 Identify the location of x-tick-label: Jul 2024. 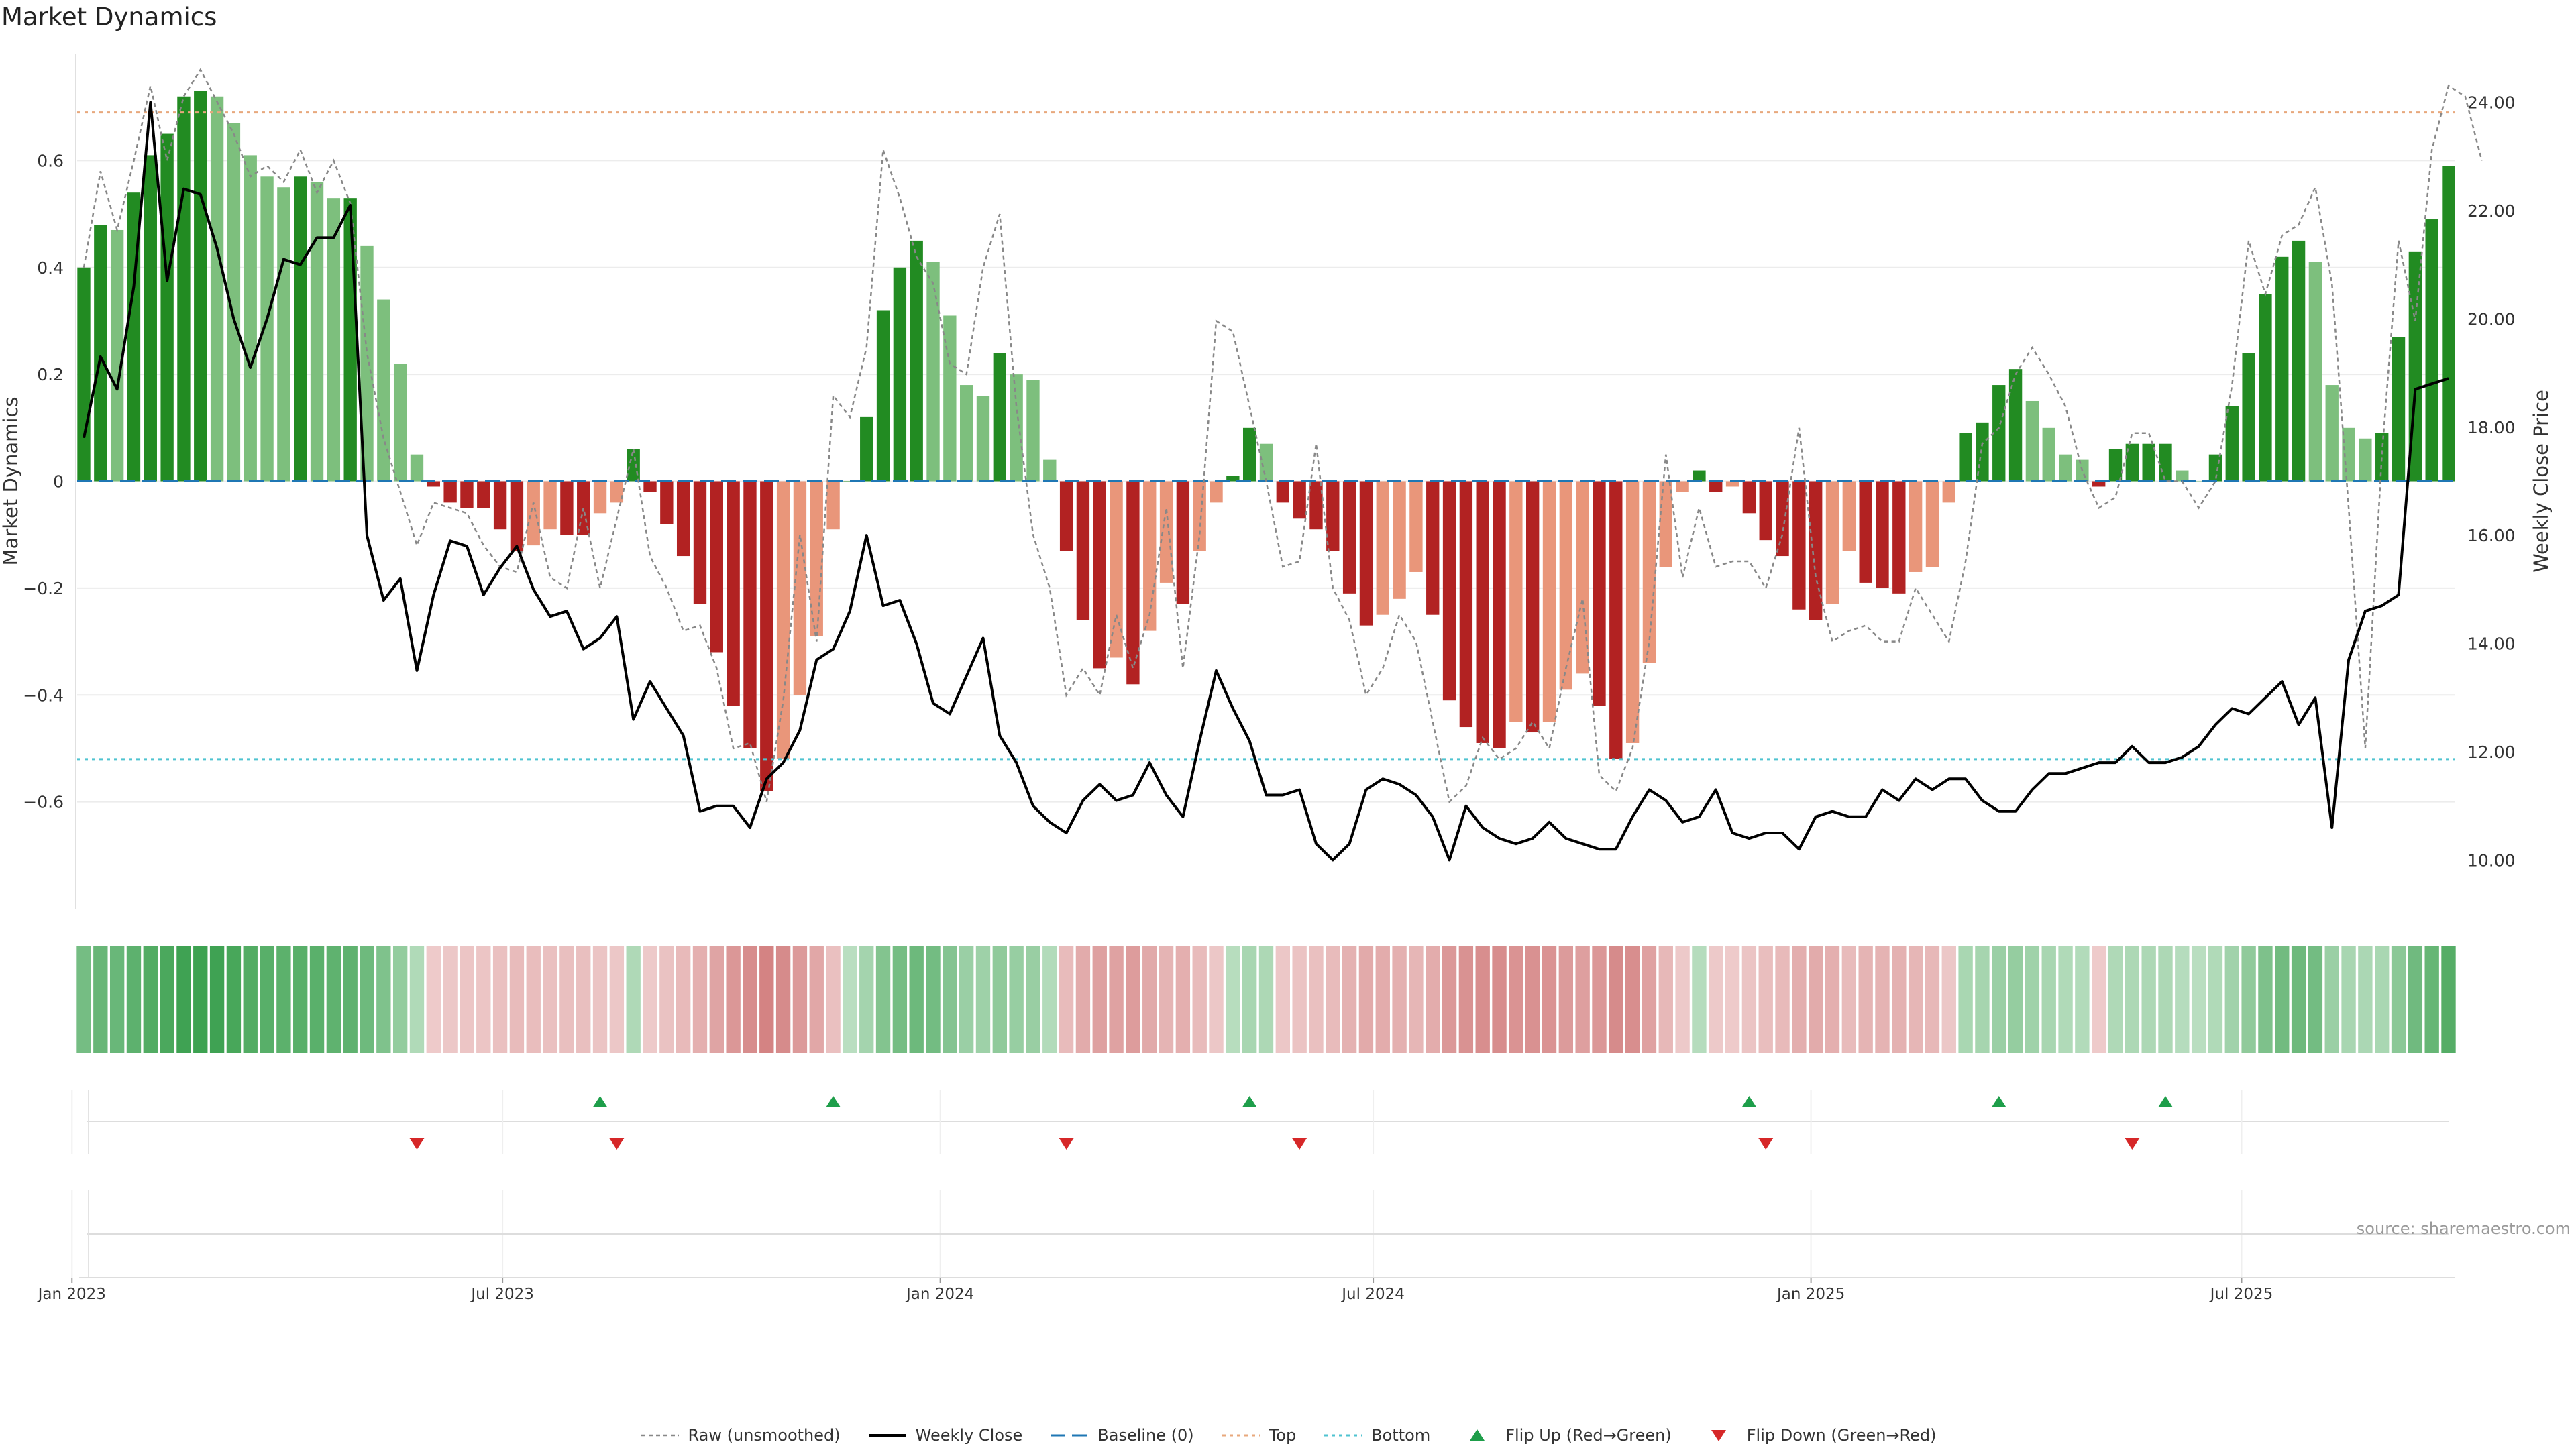
(1372, 1294).